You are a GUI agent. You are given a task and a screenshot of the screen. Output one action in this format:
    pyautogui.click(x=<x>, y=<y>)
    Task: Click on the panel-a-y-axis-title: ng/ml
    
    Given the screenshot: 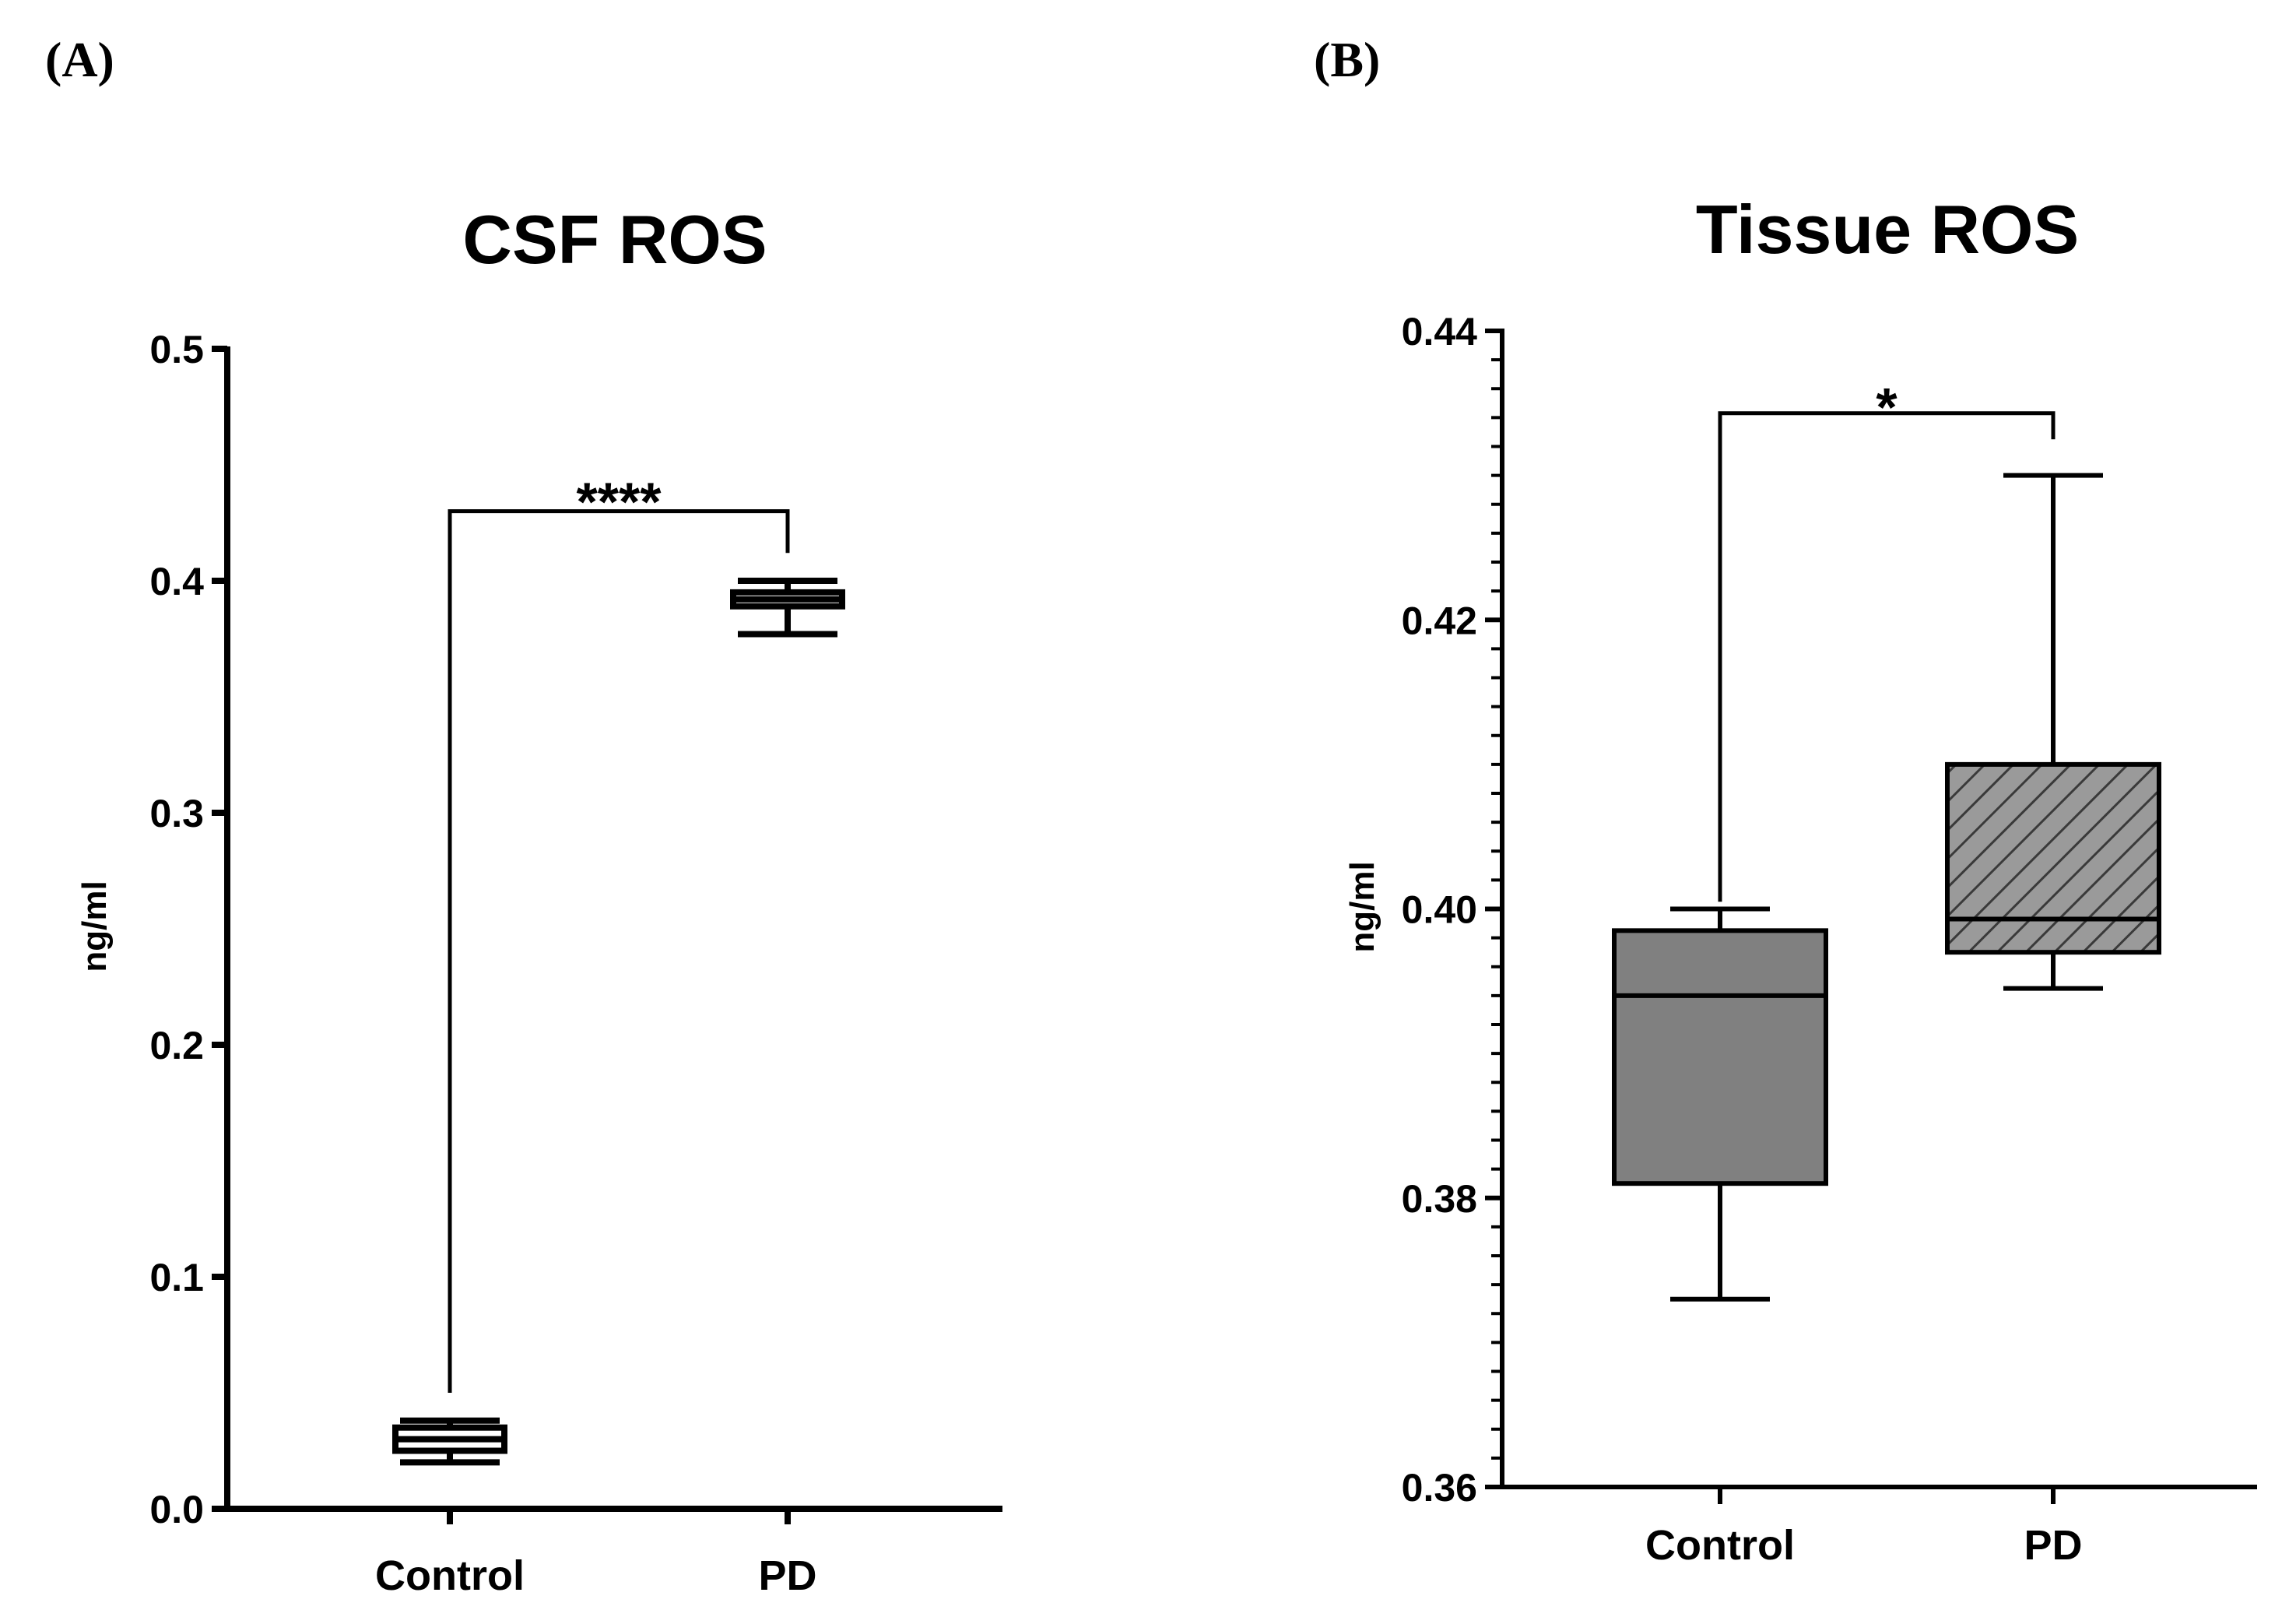 What is the action you would take?
    pyautogui.click(x=94, y=927)
    